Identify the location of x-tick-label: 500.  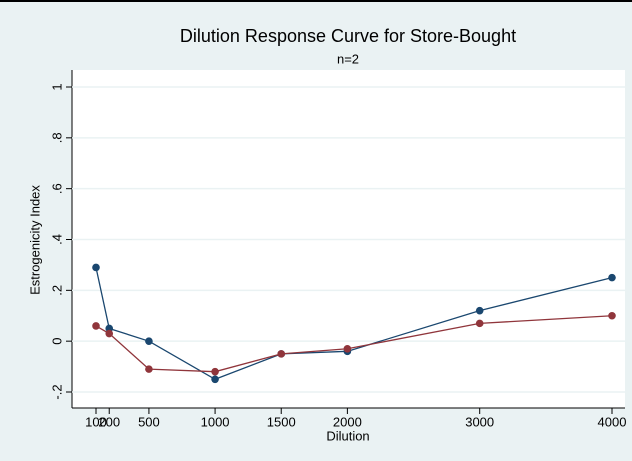
(149, 421).